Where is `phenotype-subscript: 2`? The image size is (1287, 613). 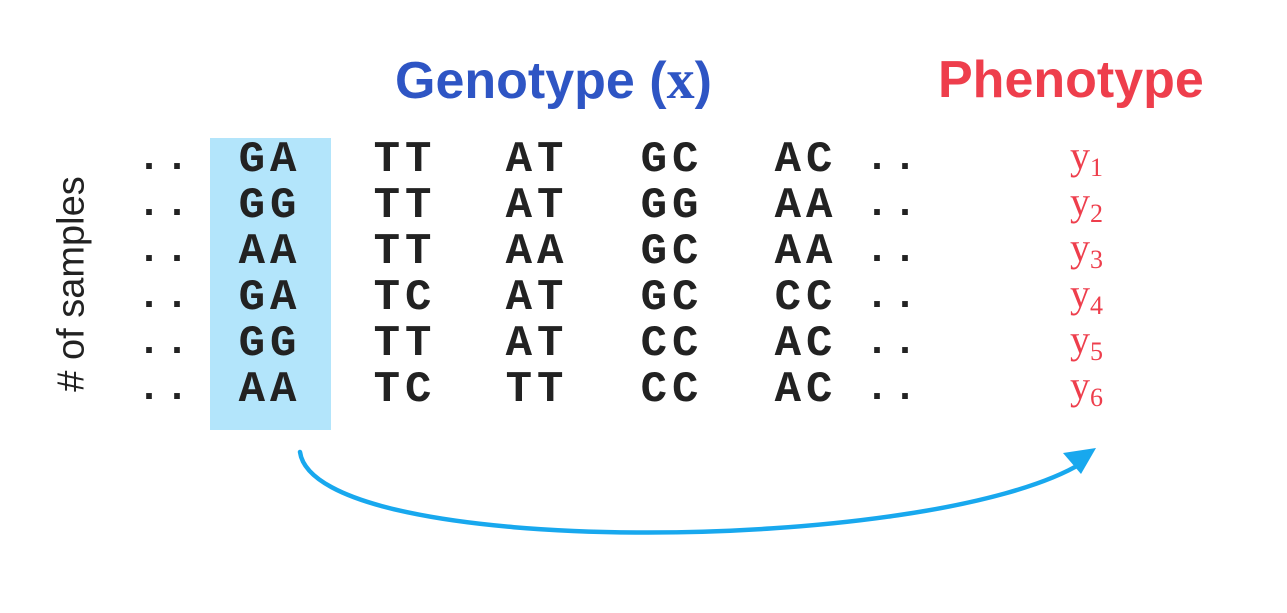 phenotype-subscript: 2 is located at coordinates (1096, 213).